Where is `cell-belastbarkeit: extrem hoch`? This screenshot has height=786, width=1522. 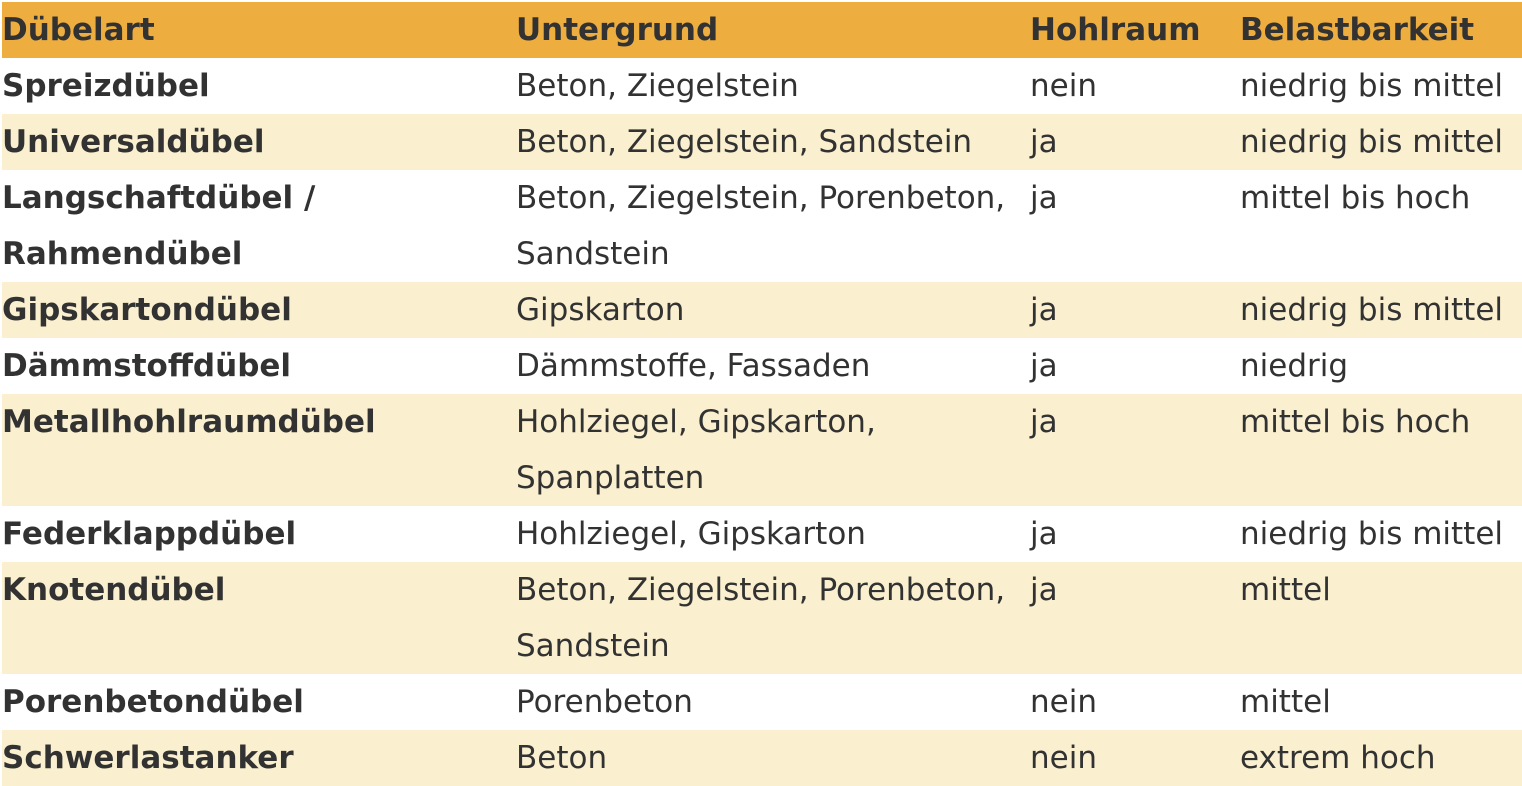 cell-belastbarkeit: extrem hoch is located at coordinates (1338, 758).